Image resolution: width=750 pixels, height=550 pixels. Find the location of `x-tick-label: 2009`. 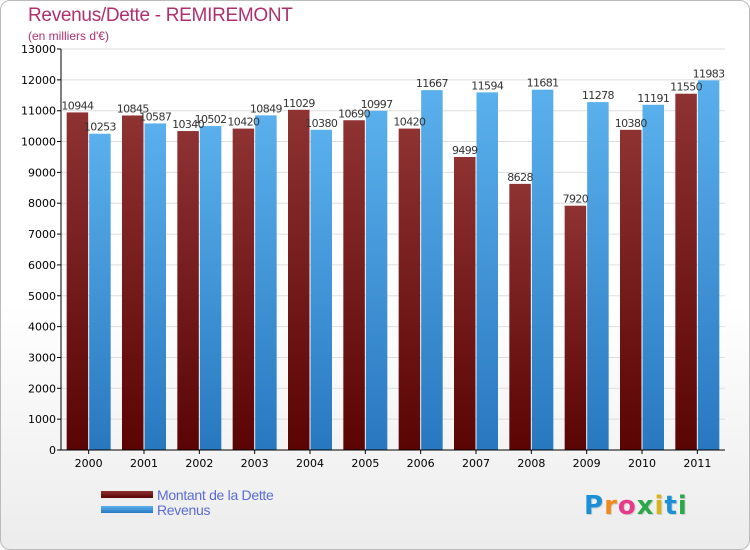

x-tick-label: 2009 is located at coordinates (587, 463).